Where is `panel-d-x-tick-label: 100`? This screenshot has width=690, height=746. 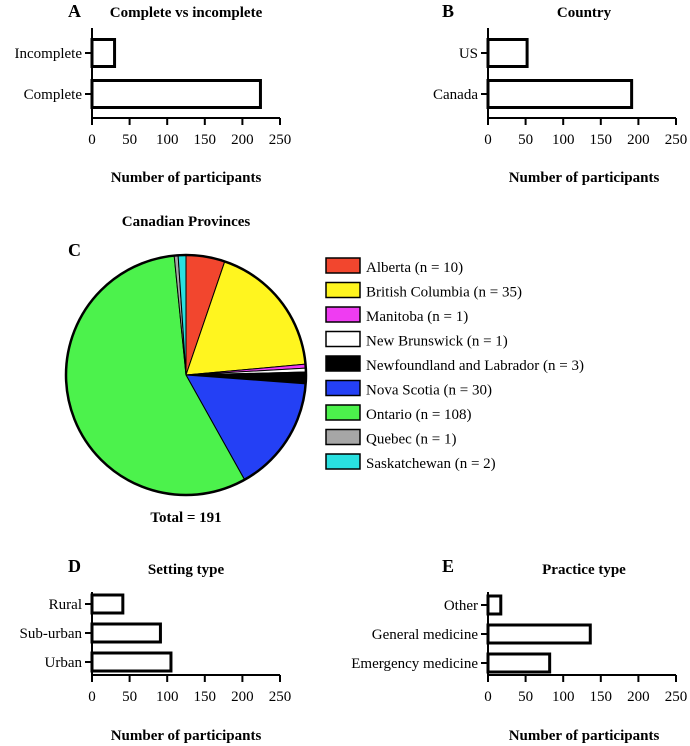 panel-d-x-tick-label: 100 is located at coordinates (167, 697).